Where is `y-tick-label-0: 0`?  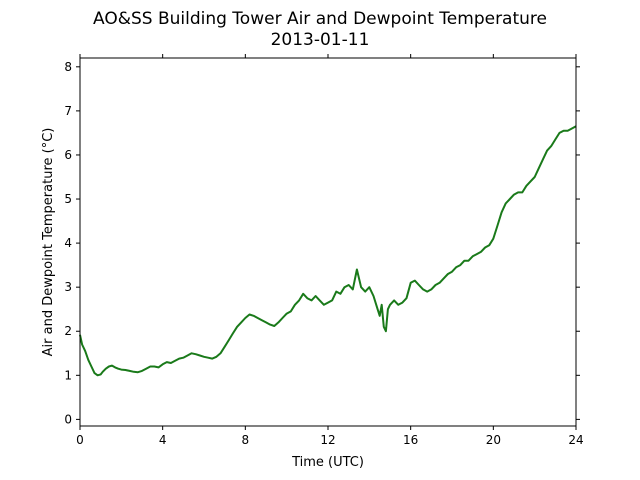
y-tick-label-0: 0 is located at coordinates (68, 419).